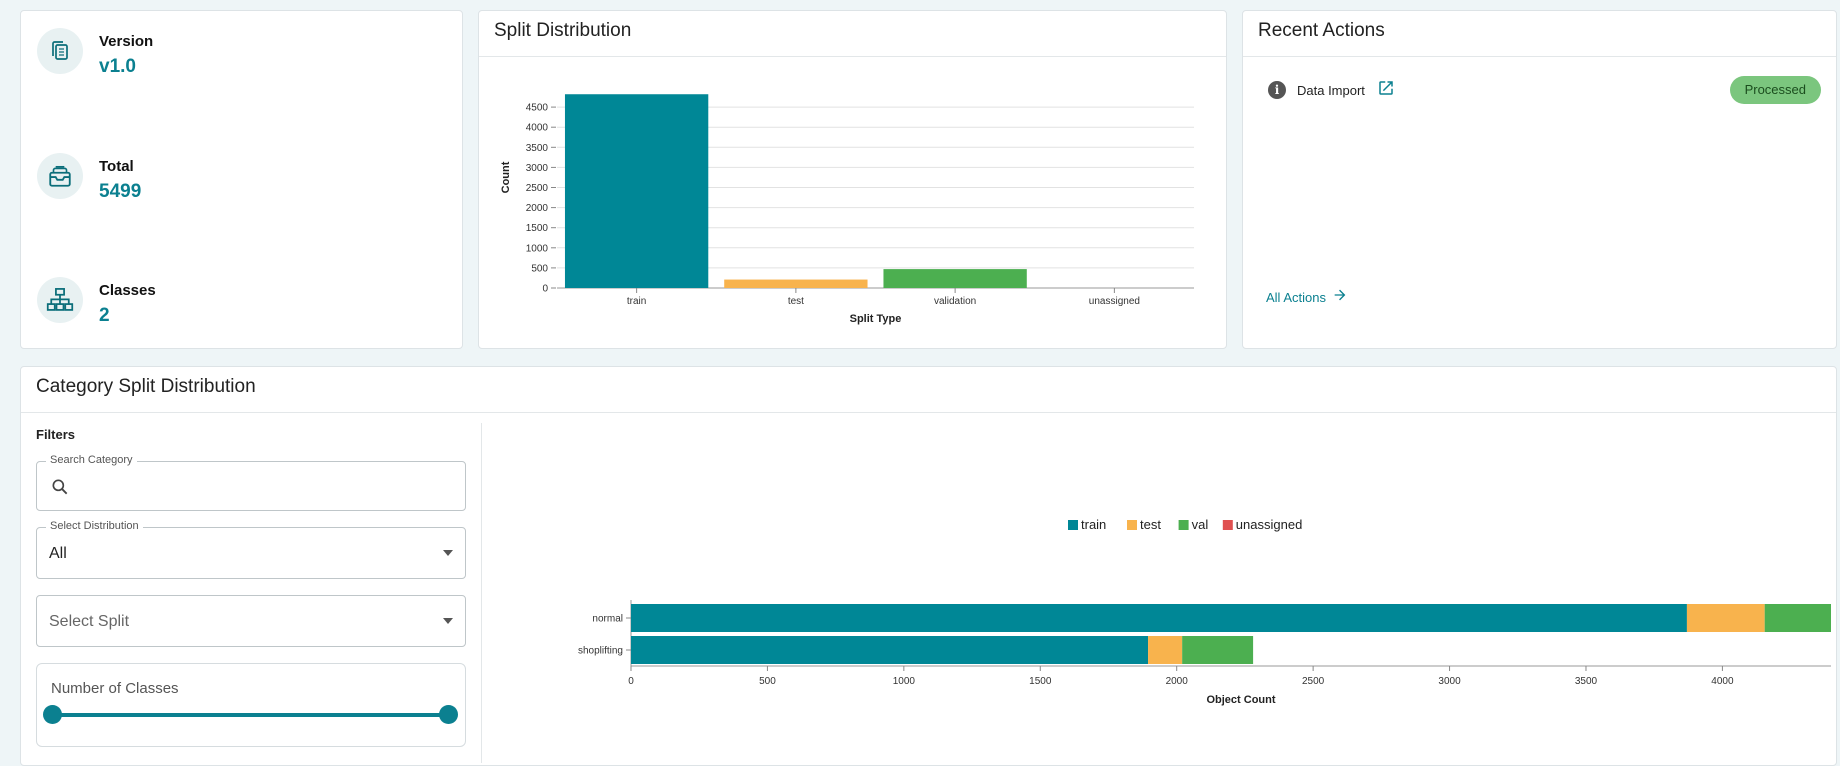  I want to click on x-tick-label: unassigned, so click(1114, 301).